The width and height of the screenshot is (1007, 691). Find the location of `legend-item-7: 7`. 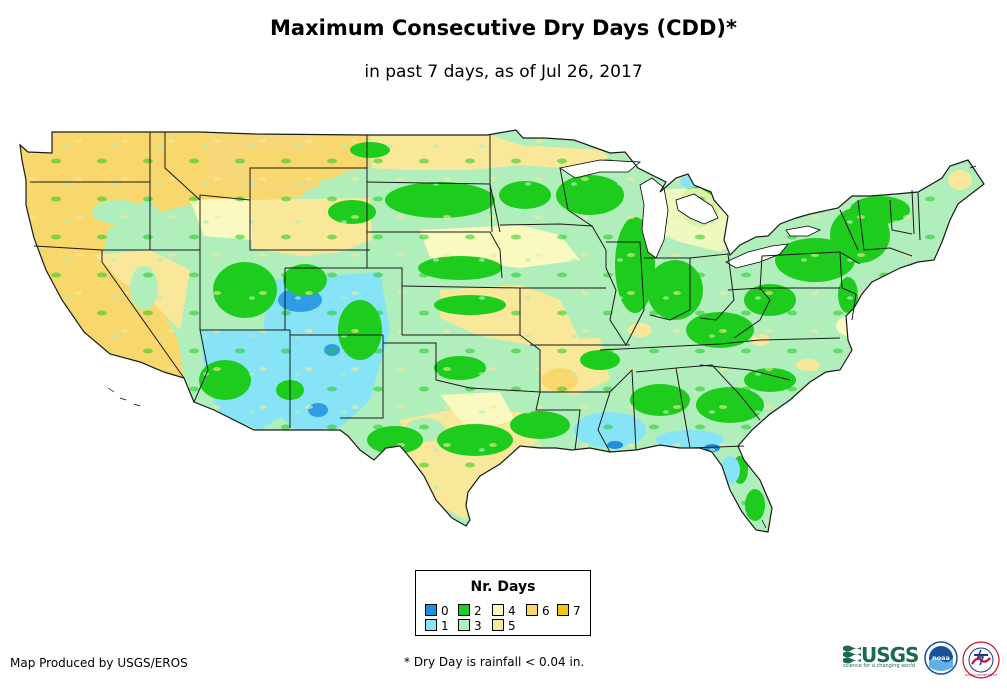

legend-item-7: 7 is located at coordinates (569, 610).